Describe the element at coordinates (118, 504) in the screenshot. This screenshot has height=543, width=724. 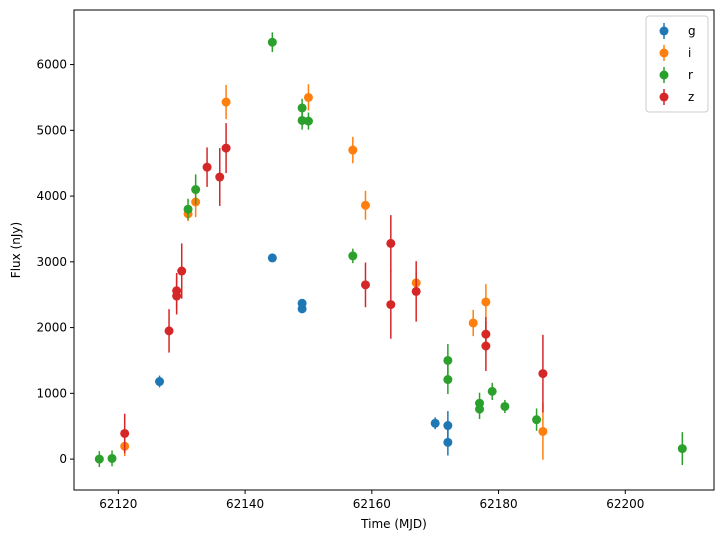
I see `x-tick-label: 62120` at that location.